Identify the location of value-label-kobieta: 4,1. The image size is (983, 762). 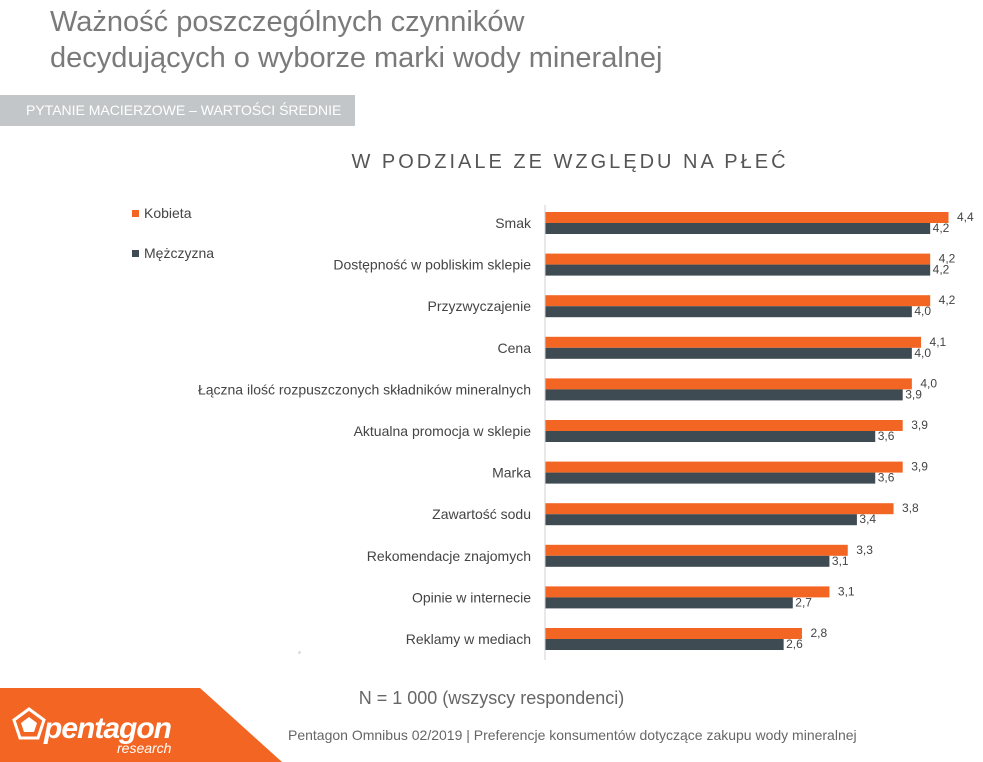
(938, 342).